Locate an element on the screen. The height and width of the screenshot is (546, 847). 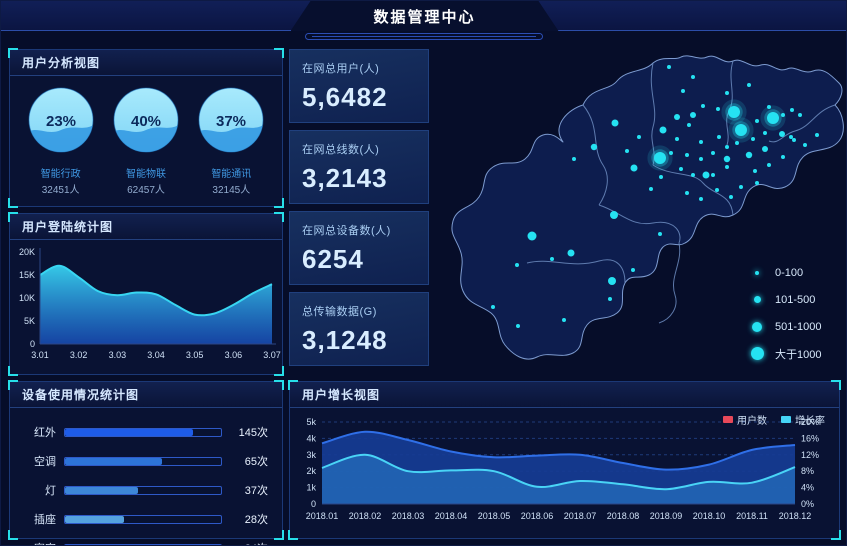
bar-row: 红外 145次 is located at coordinates (144, 432).